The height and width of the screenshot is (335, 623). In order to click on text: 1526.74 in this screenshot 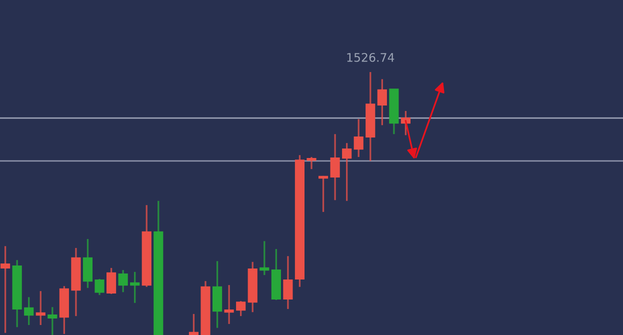, I will do `click(370, 57)`.